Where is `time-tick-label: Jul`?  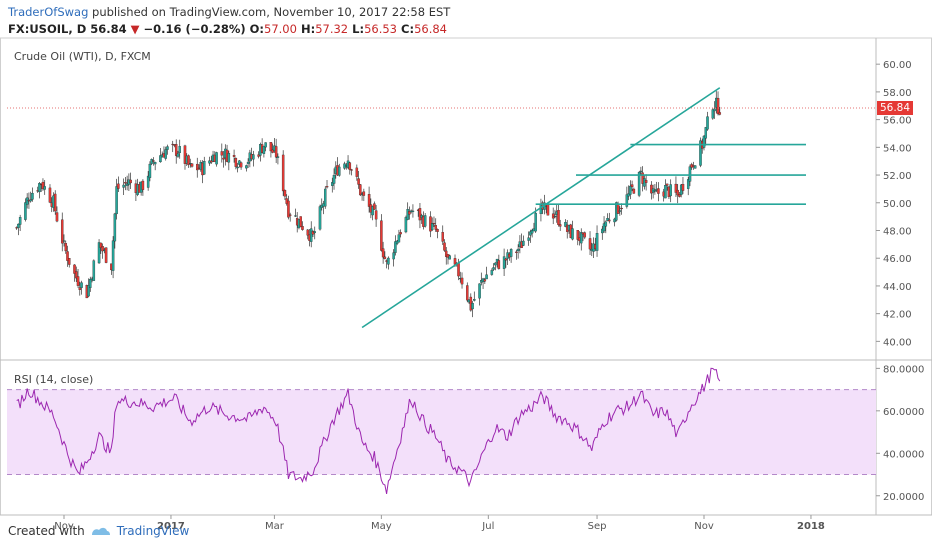
time-tick-label: Jul is located at coordinates (487, 526).